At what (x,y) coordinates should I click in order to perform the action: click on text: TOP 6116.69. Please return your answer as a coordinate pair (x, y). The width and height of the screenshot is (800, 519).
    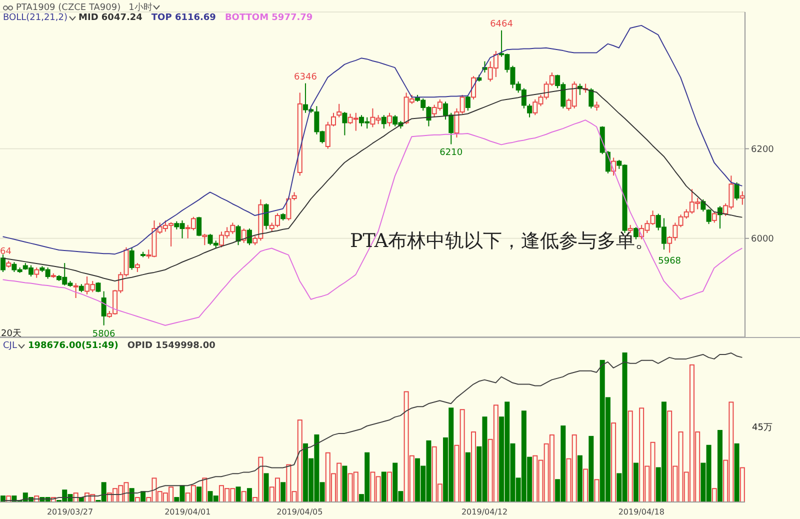
    Looking at the image, I should click on (183, 18).